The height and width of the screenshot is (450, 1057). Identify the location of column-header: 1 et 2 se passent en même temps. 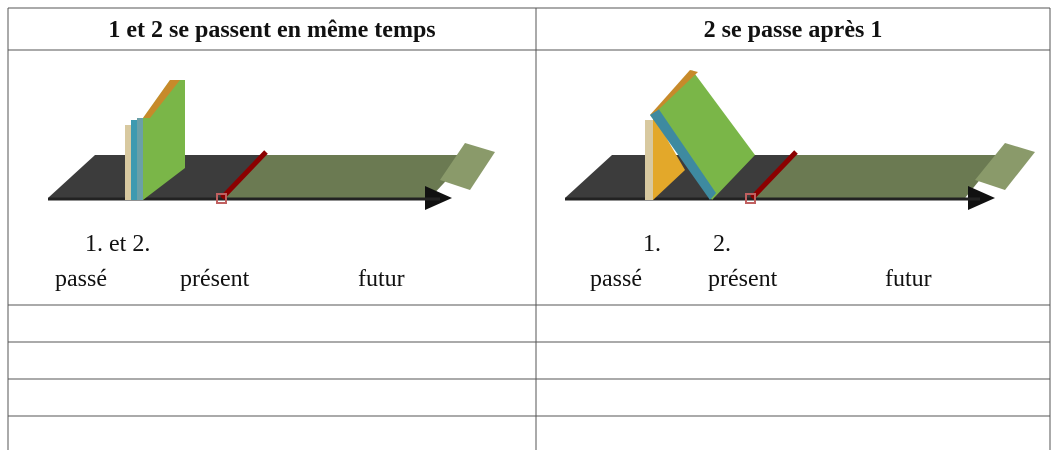
(271, 30).